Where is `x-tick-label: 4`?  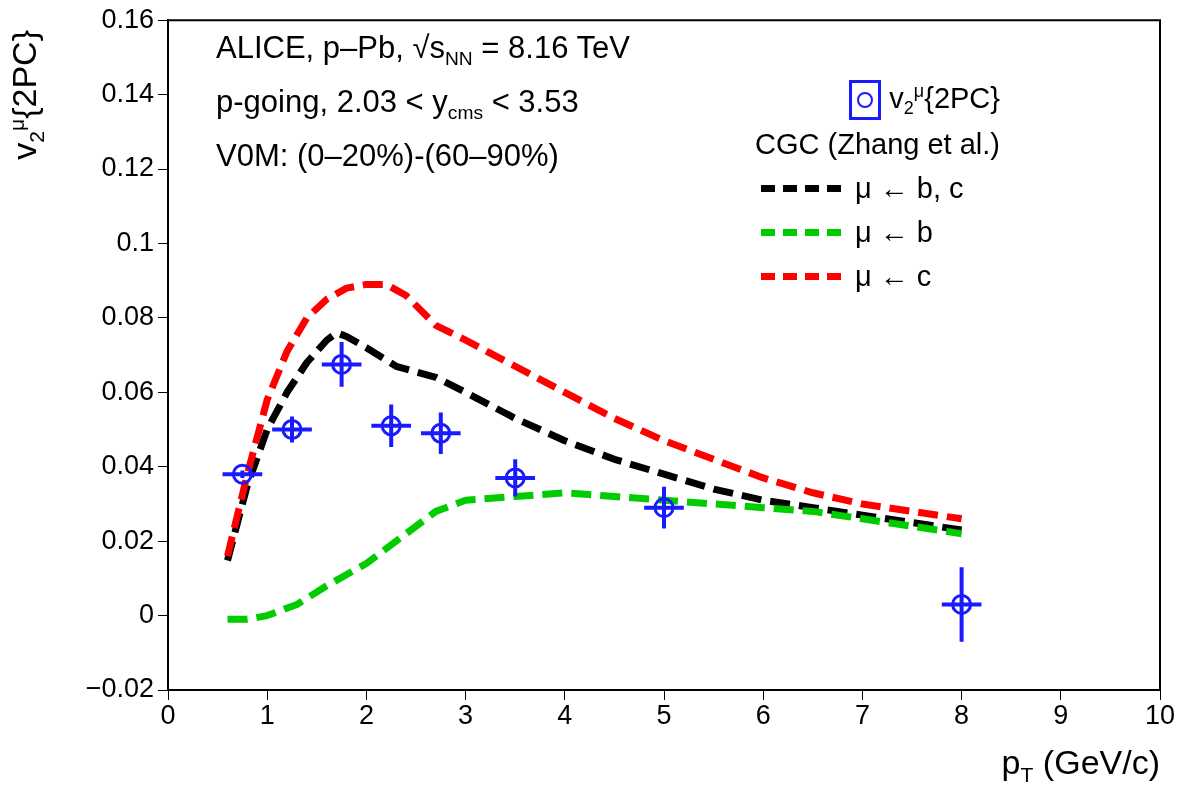 x-tick-label: 4 is located at coordinates (565, 714).